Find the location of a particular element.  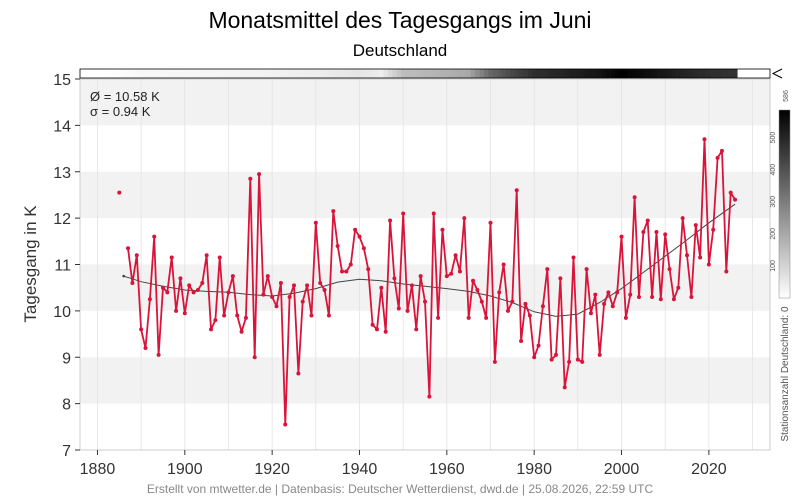

station-cell-1932 is located at coordinates (325, 73).